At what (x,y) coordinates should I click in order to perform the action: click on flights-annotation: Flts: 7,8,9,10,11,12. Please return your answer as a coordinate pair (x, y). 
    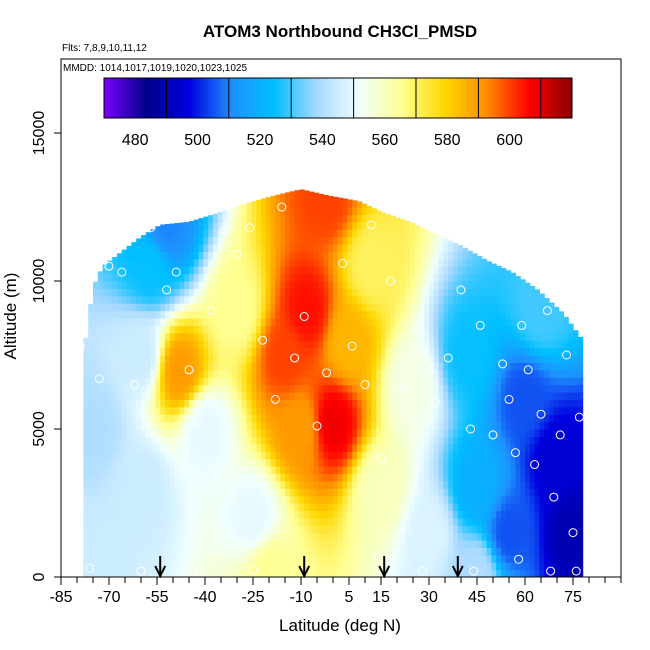
    Looking at the image, I should click on (104, 48).